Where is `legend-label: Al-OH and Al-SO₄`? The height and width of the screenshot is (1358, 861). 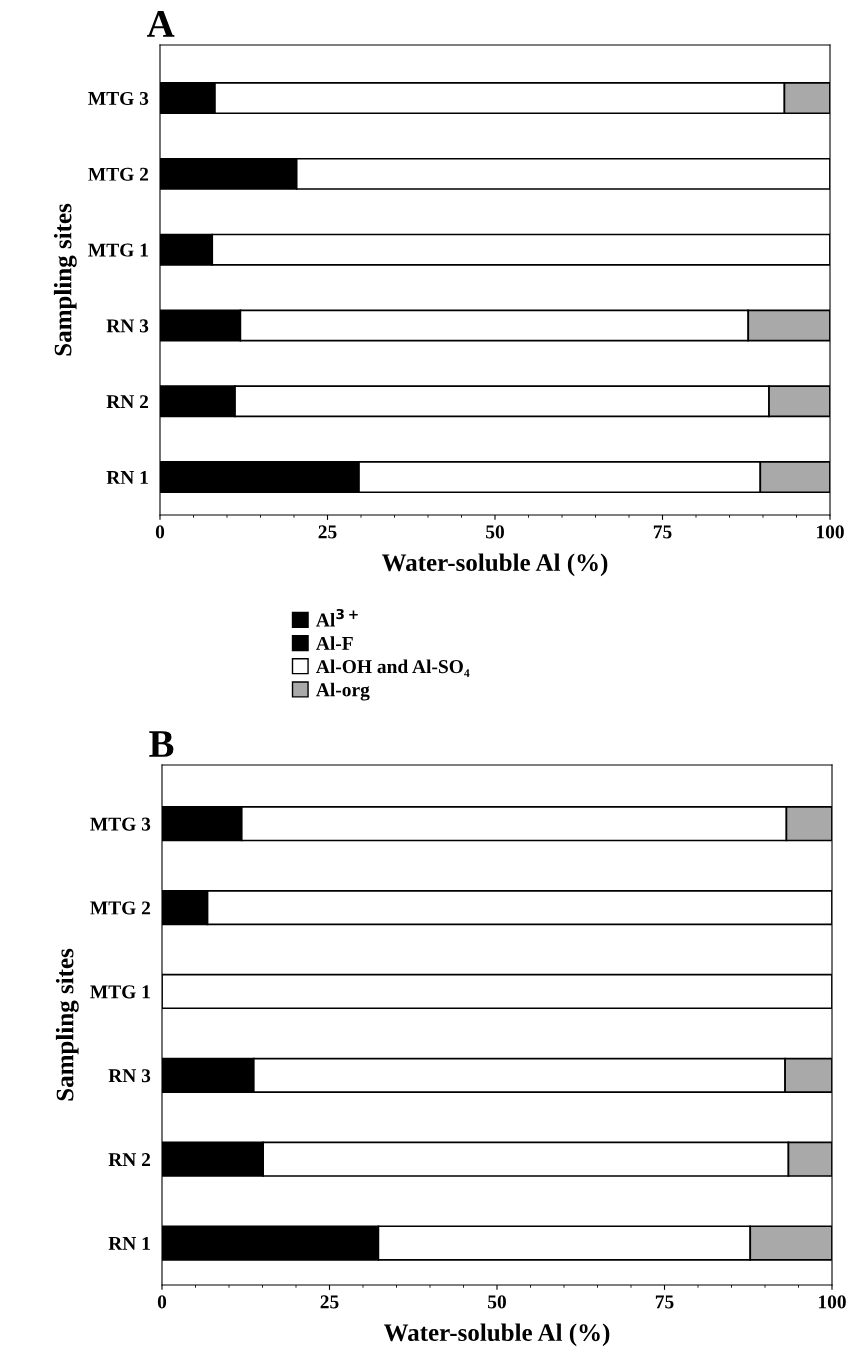 legend-label: Al-OH and Al-SO₄ is located at coordinates (393, 668).